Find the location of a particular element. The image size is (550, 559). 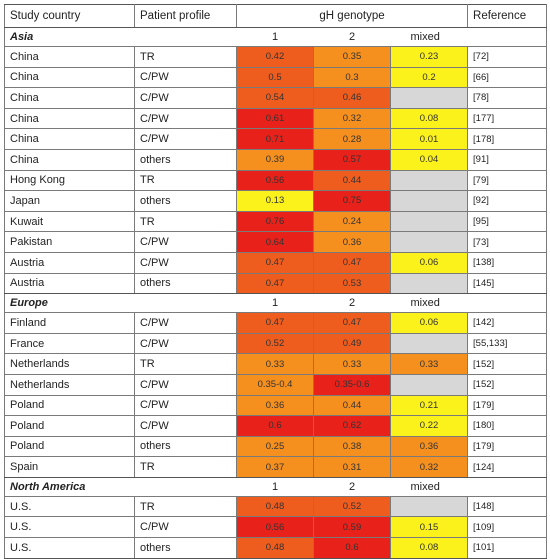

cell-reference: [138] is located at coordinates (507, 262).